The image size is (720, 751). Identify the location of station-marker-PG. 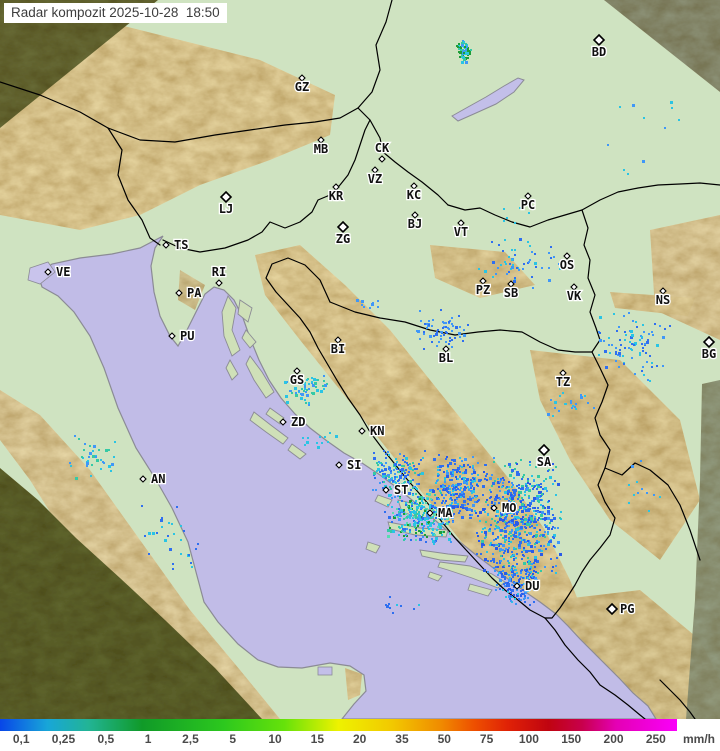
(612, 609).